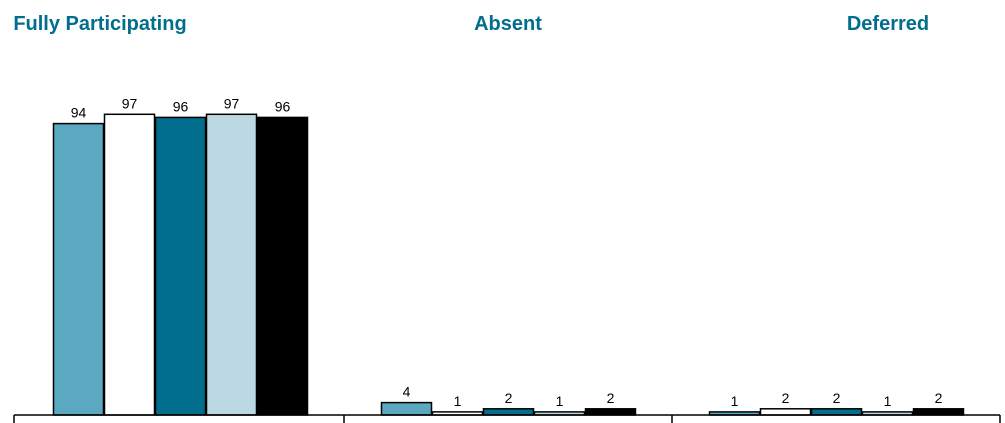  Describe the element at coordinates (283, 106) in the screenshot. I see `bar-label-fully-participating-5: 96` at that location.